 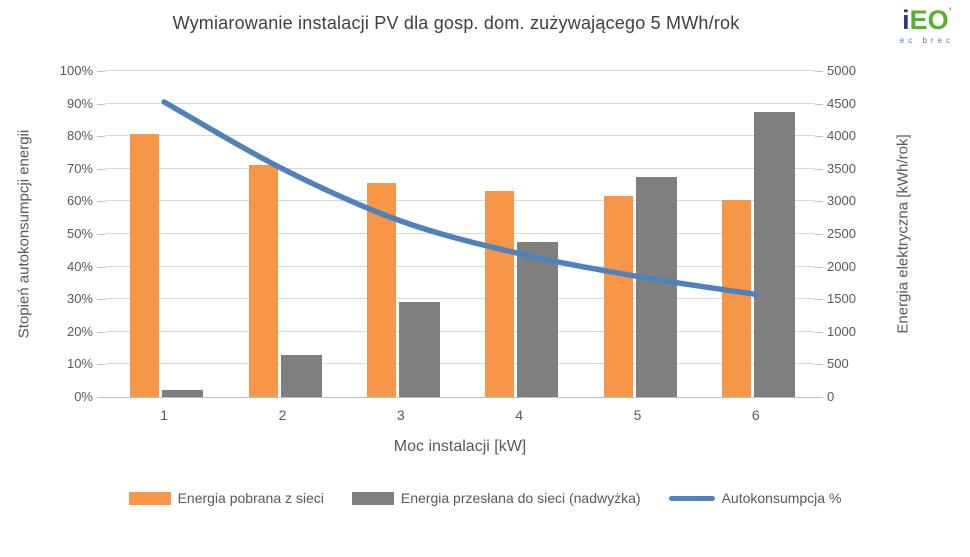 What do you see at coordinates (79, 299) in the screenshot?
I see `left-axis-tick-label: 30%` at bounding box center [79, 299].